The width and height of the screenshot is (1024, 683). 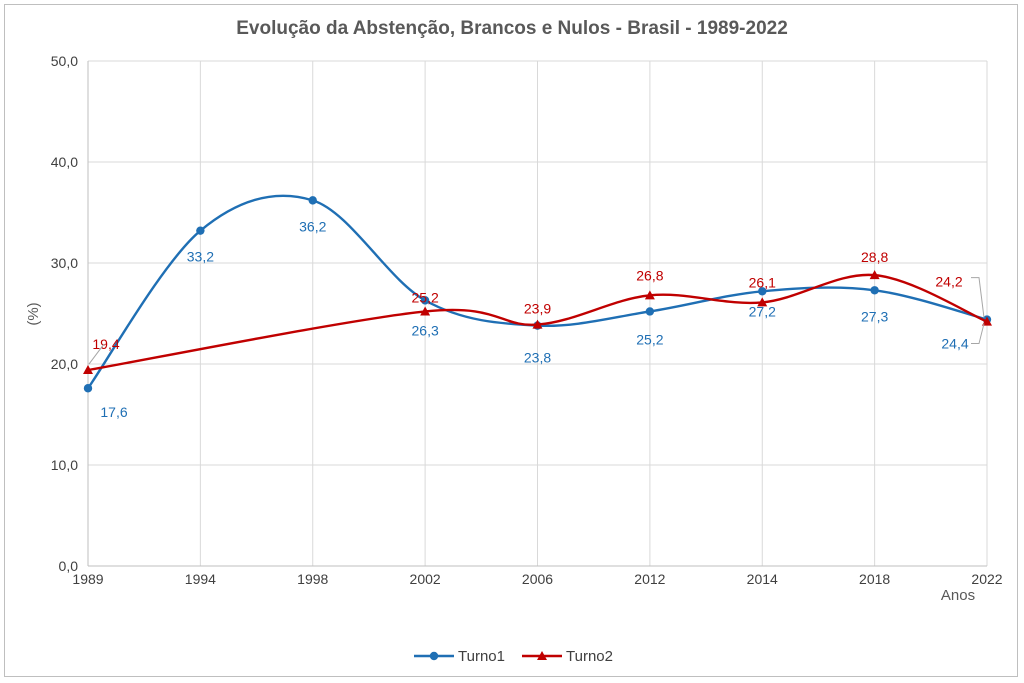 What do you see at coordinates (312, 226) in the screenshot?
I see `data-label-turno1-1998: 36,2` at bounding box center [312, 226].